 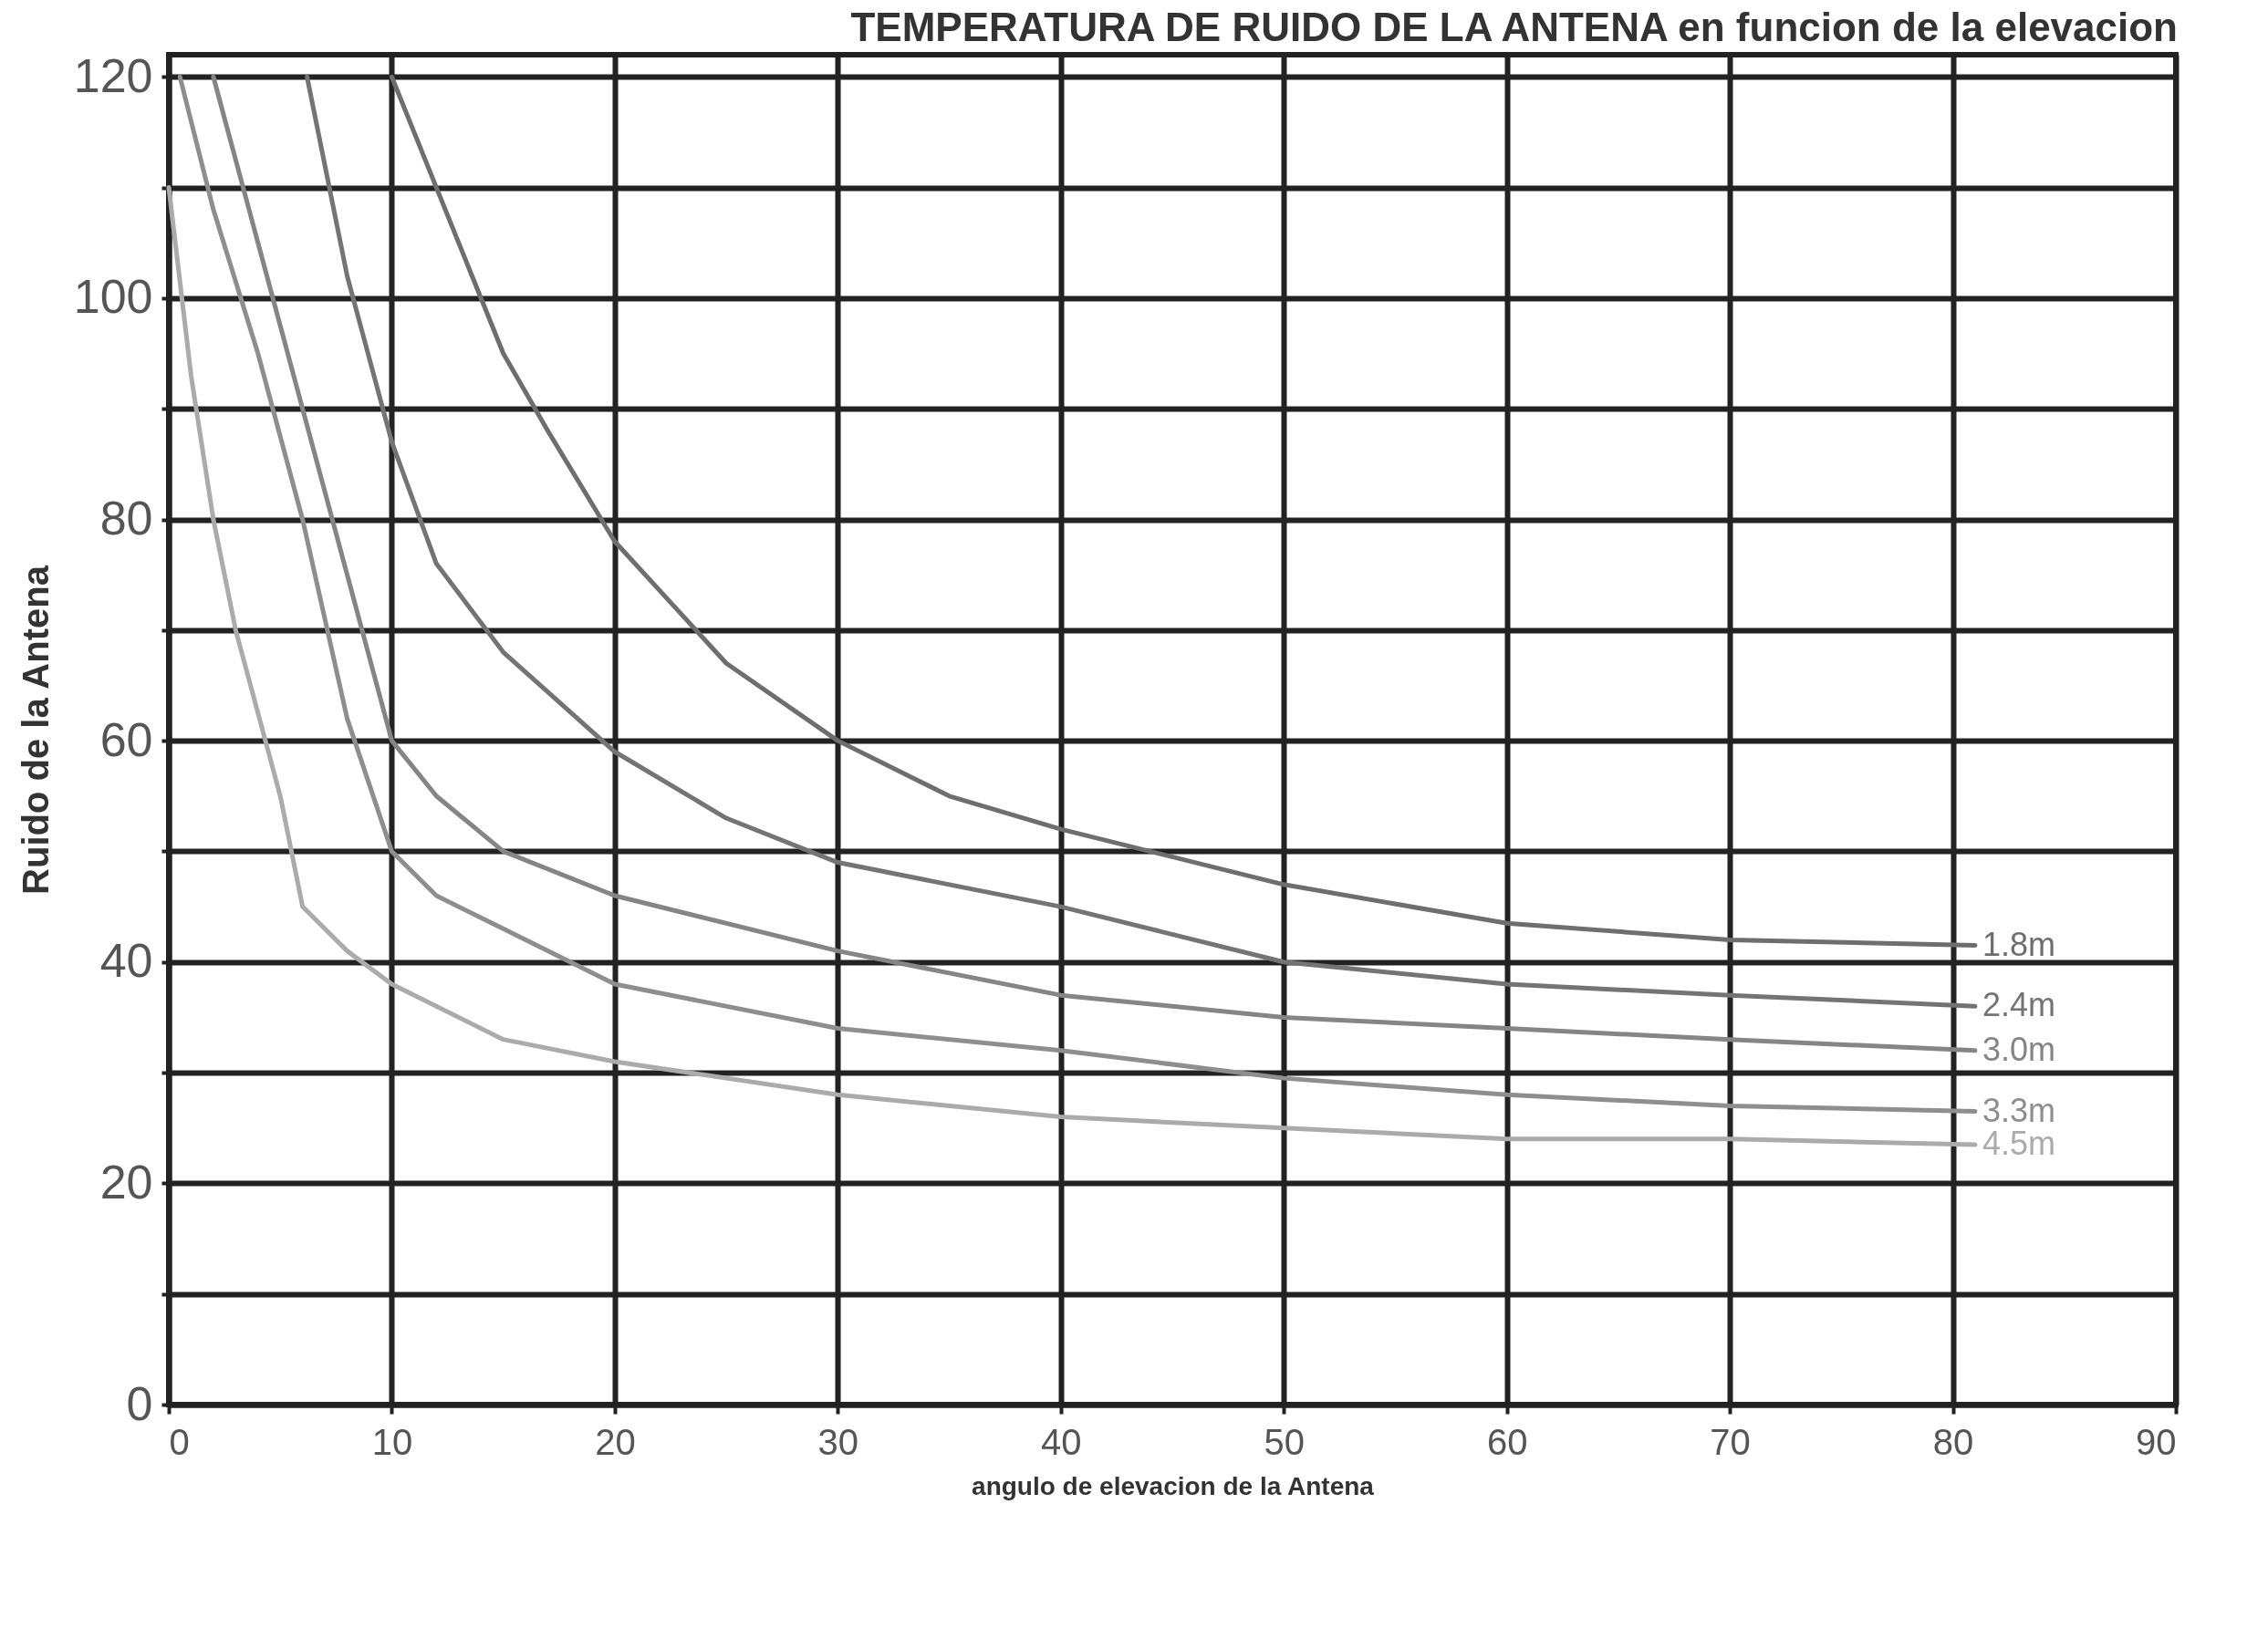 I want to click on x-tick-label: 40, so click(x=1061, y=1441).